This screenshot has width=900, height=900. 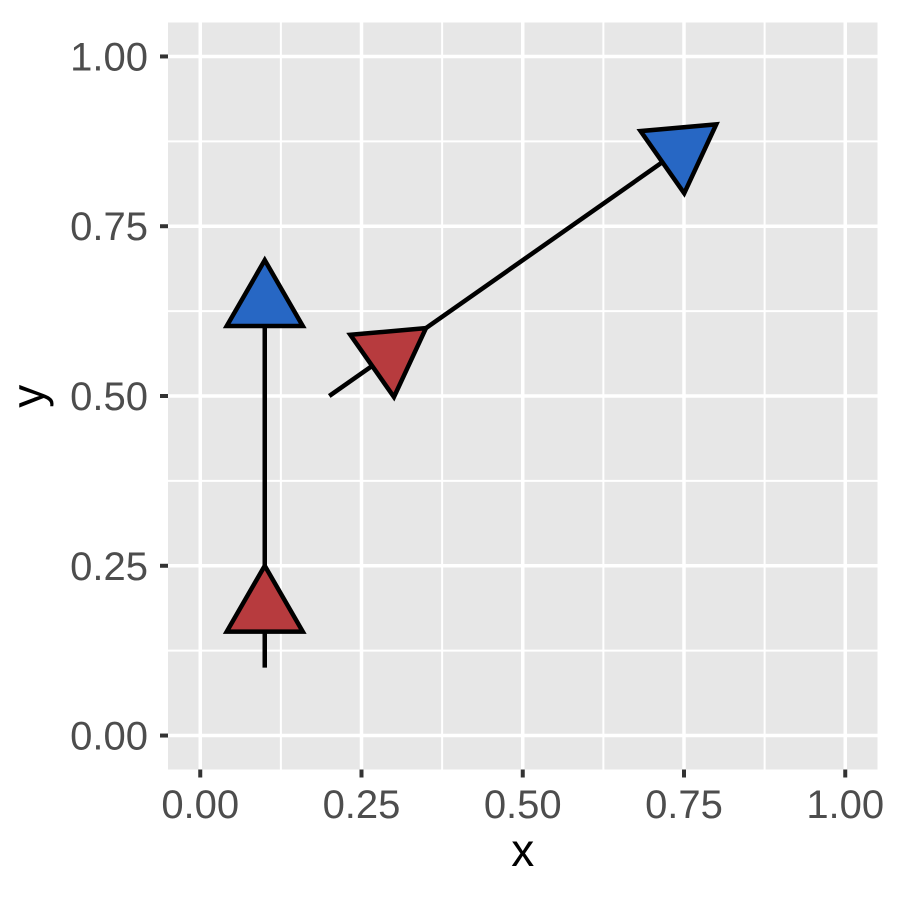 What do you see at coordinates (522, 850) in the screenshot?
I see `x-axis-title: x` at bounding box center [522, 850].